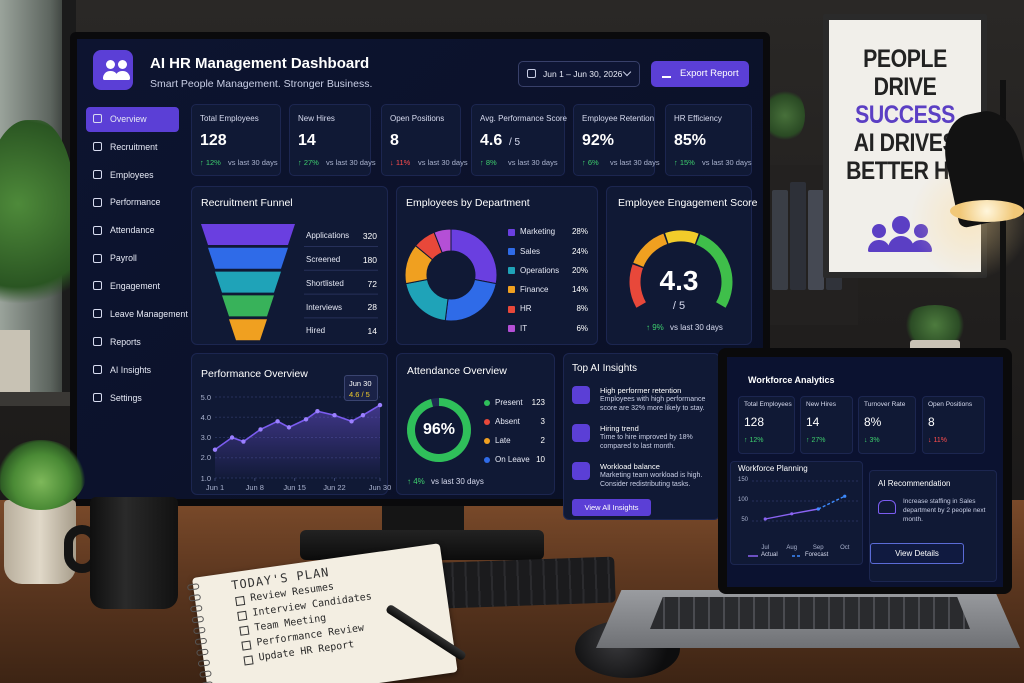  I want to click on export-button, so click(700, 74).